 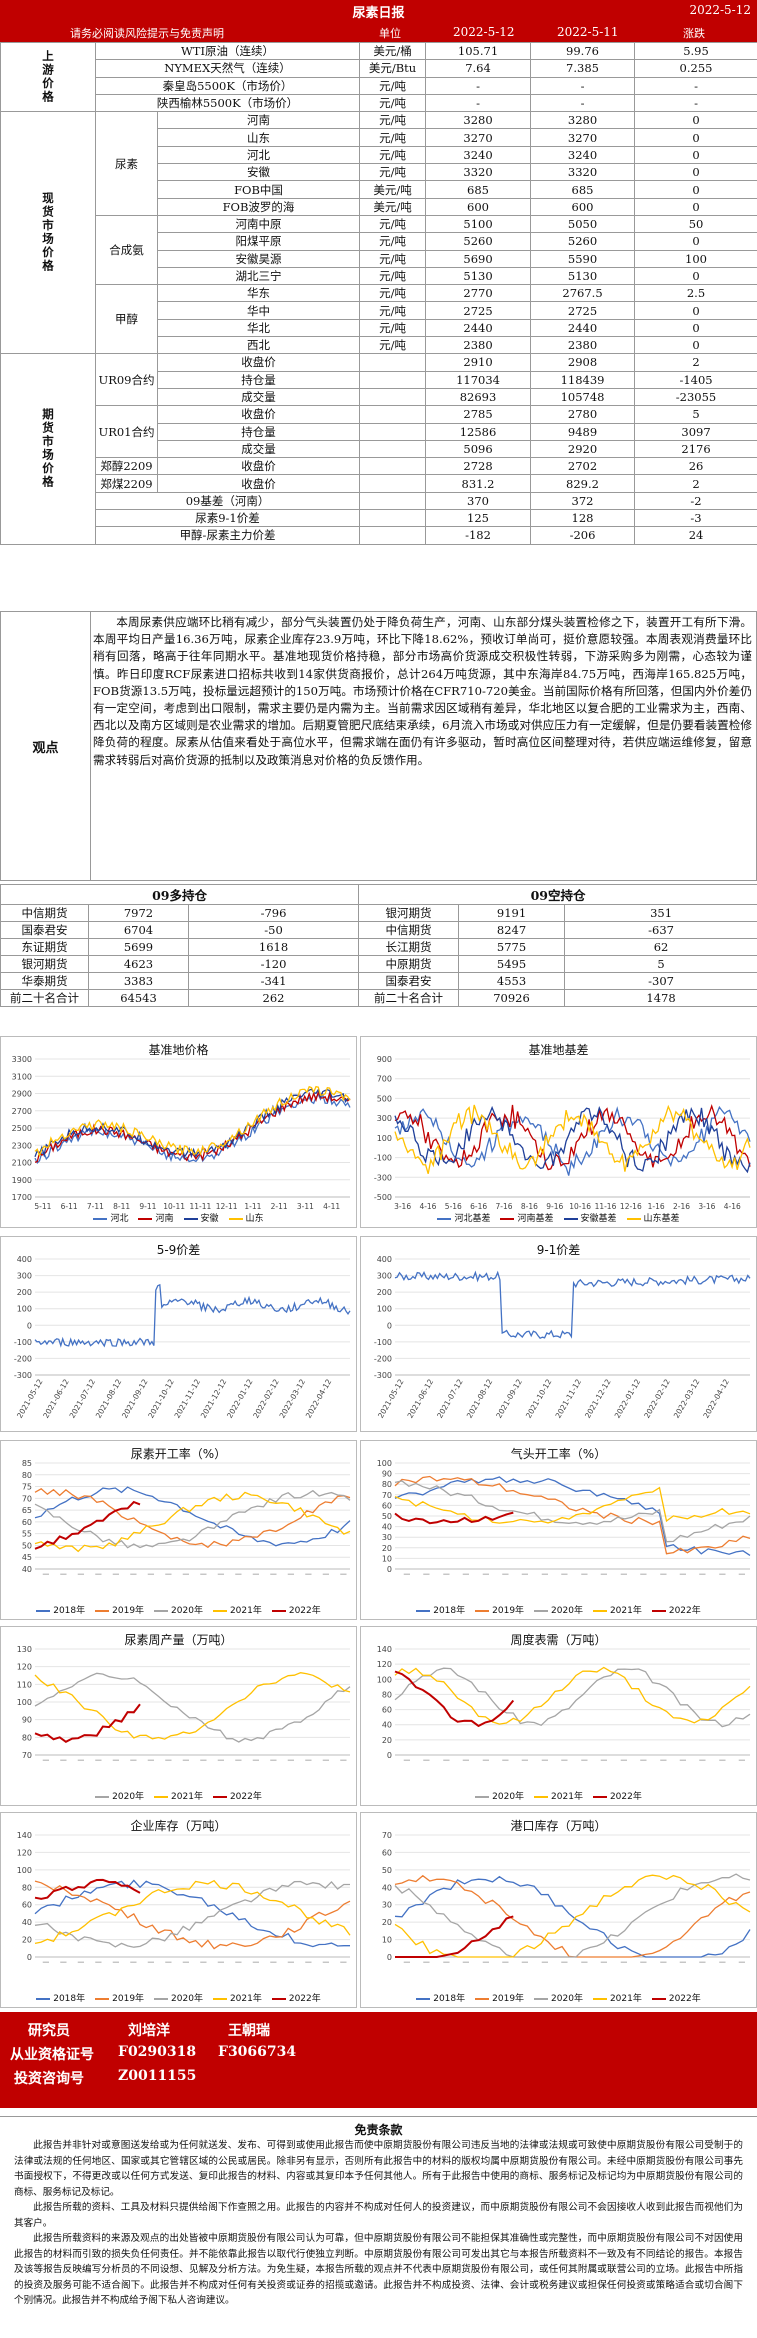 What do you see at coordinates (387, 1516) in the screenshot?
I see `y-tick-label: 50` at bounding box center [387, 1516].